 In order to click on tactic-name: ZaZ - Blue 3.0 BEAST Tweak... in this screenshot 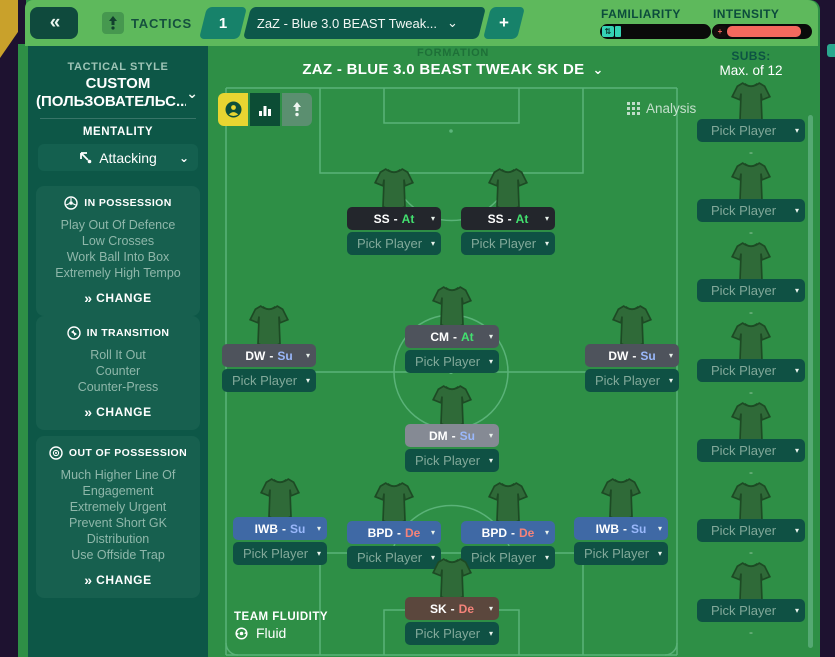, I will do `click(347, 23)`.